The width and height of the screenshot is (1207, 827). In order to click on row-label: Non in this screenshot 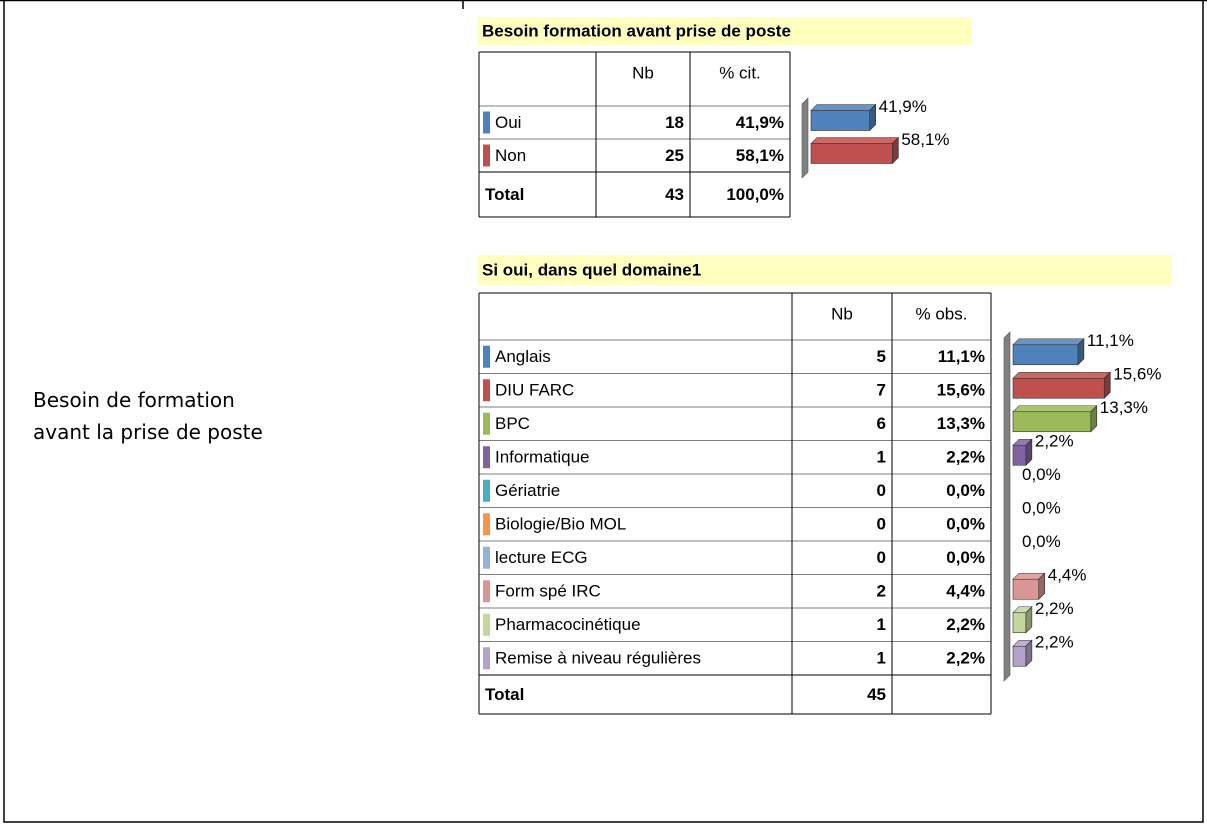, I will do `click(510, 155)`.